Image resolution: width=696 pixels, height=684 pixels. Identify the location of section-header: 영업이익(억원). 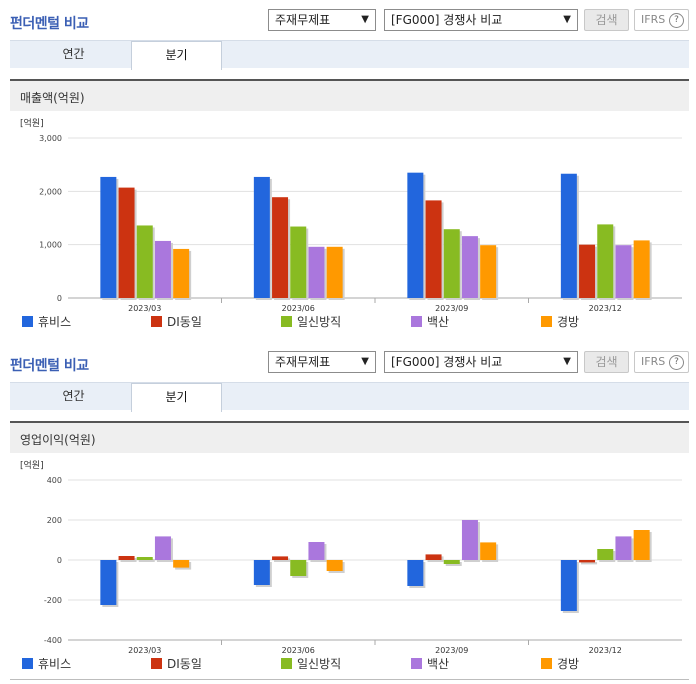
(349, 437).